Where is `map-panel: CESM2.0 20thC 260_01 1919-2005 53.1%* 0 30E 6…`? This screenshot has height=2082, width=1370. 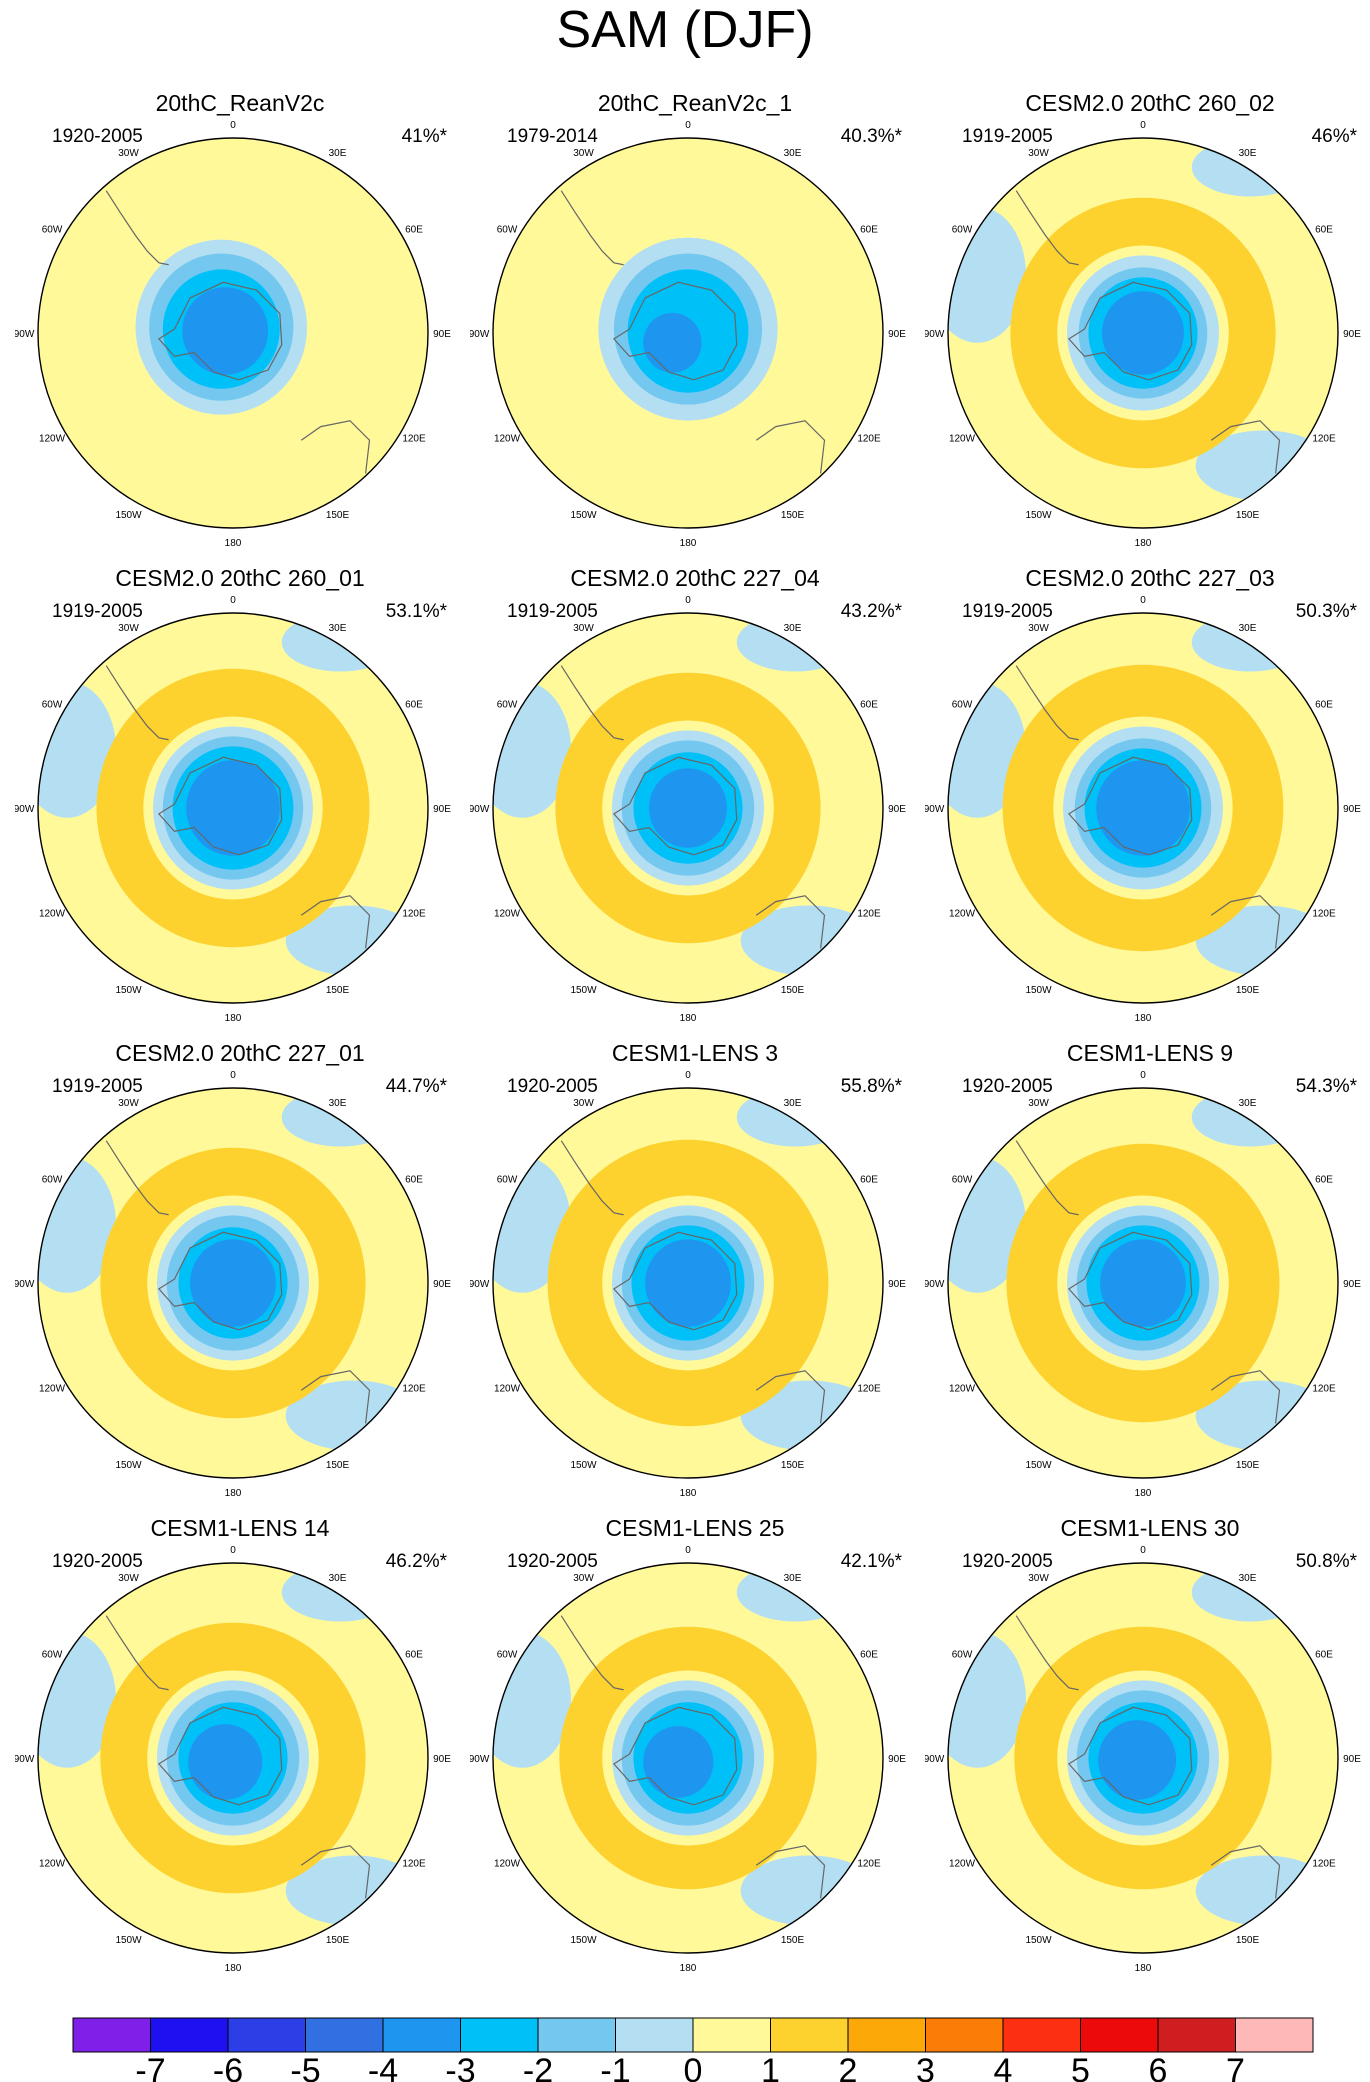 map-panel: CESM2.0 20thC 260_01 1919-2005 53.1%* 0 30E 6… is located at coordinates (240, 793).